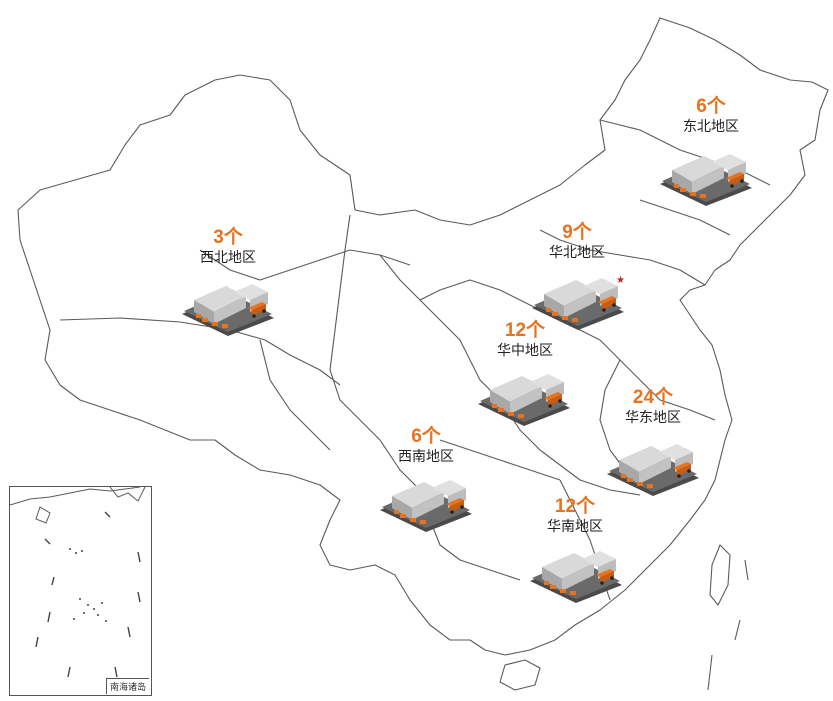 This screenshot has height=701, width=833. What do you see at coordinates (720, 575) in the screenshot?
I see `taiwan-island` at bounding box center [720, 575].